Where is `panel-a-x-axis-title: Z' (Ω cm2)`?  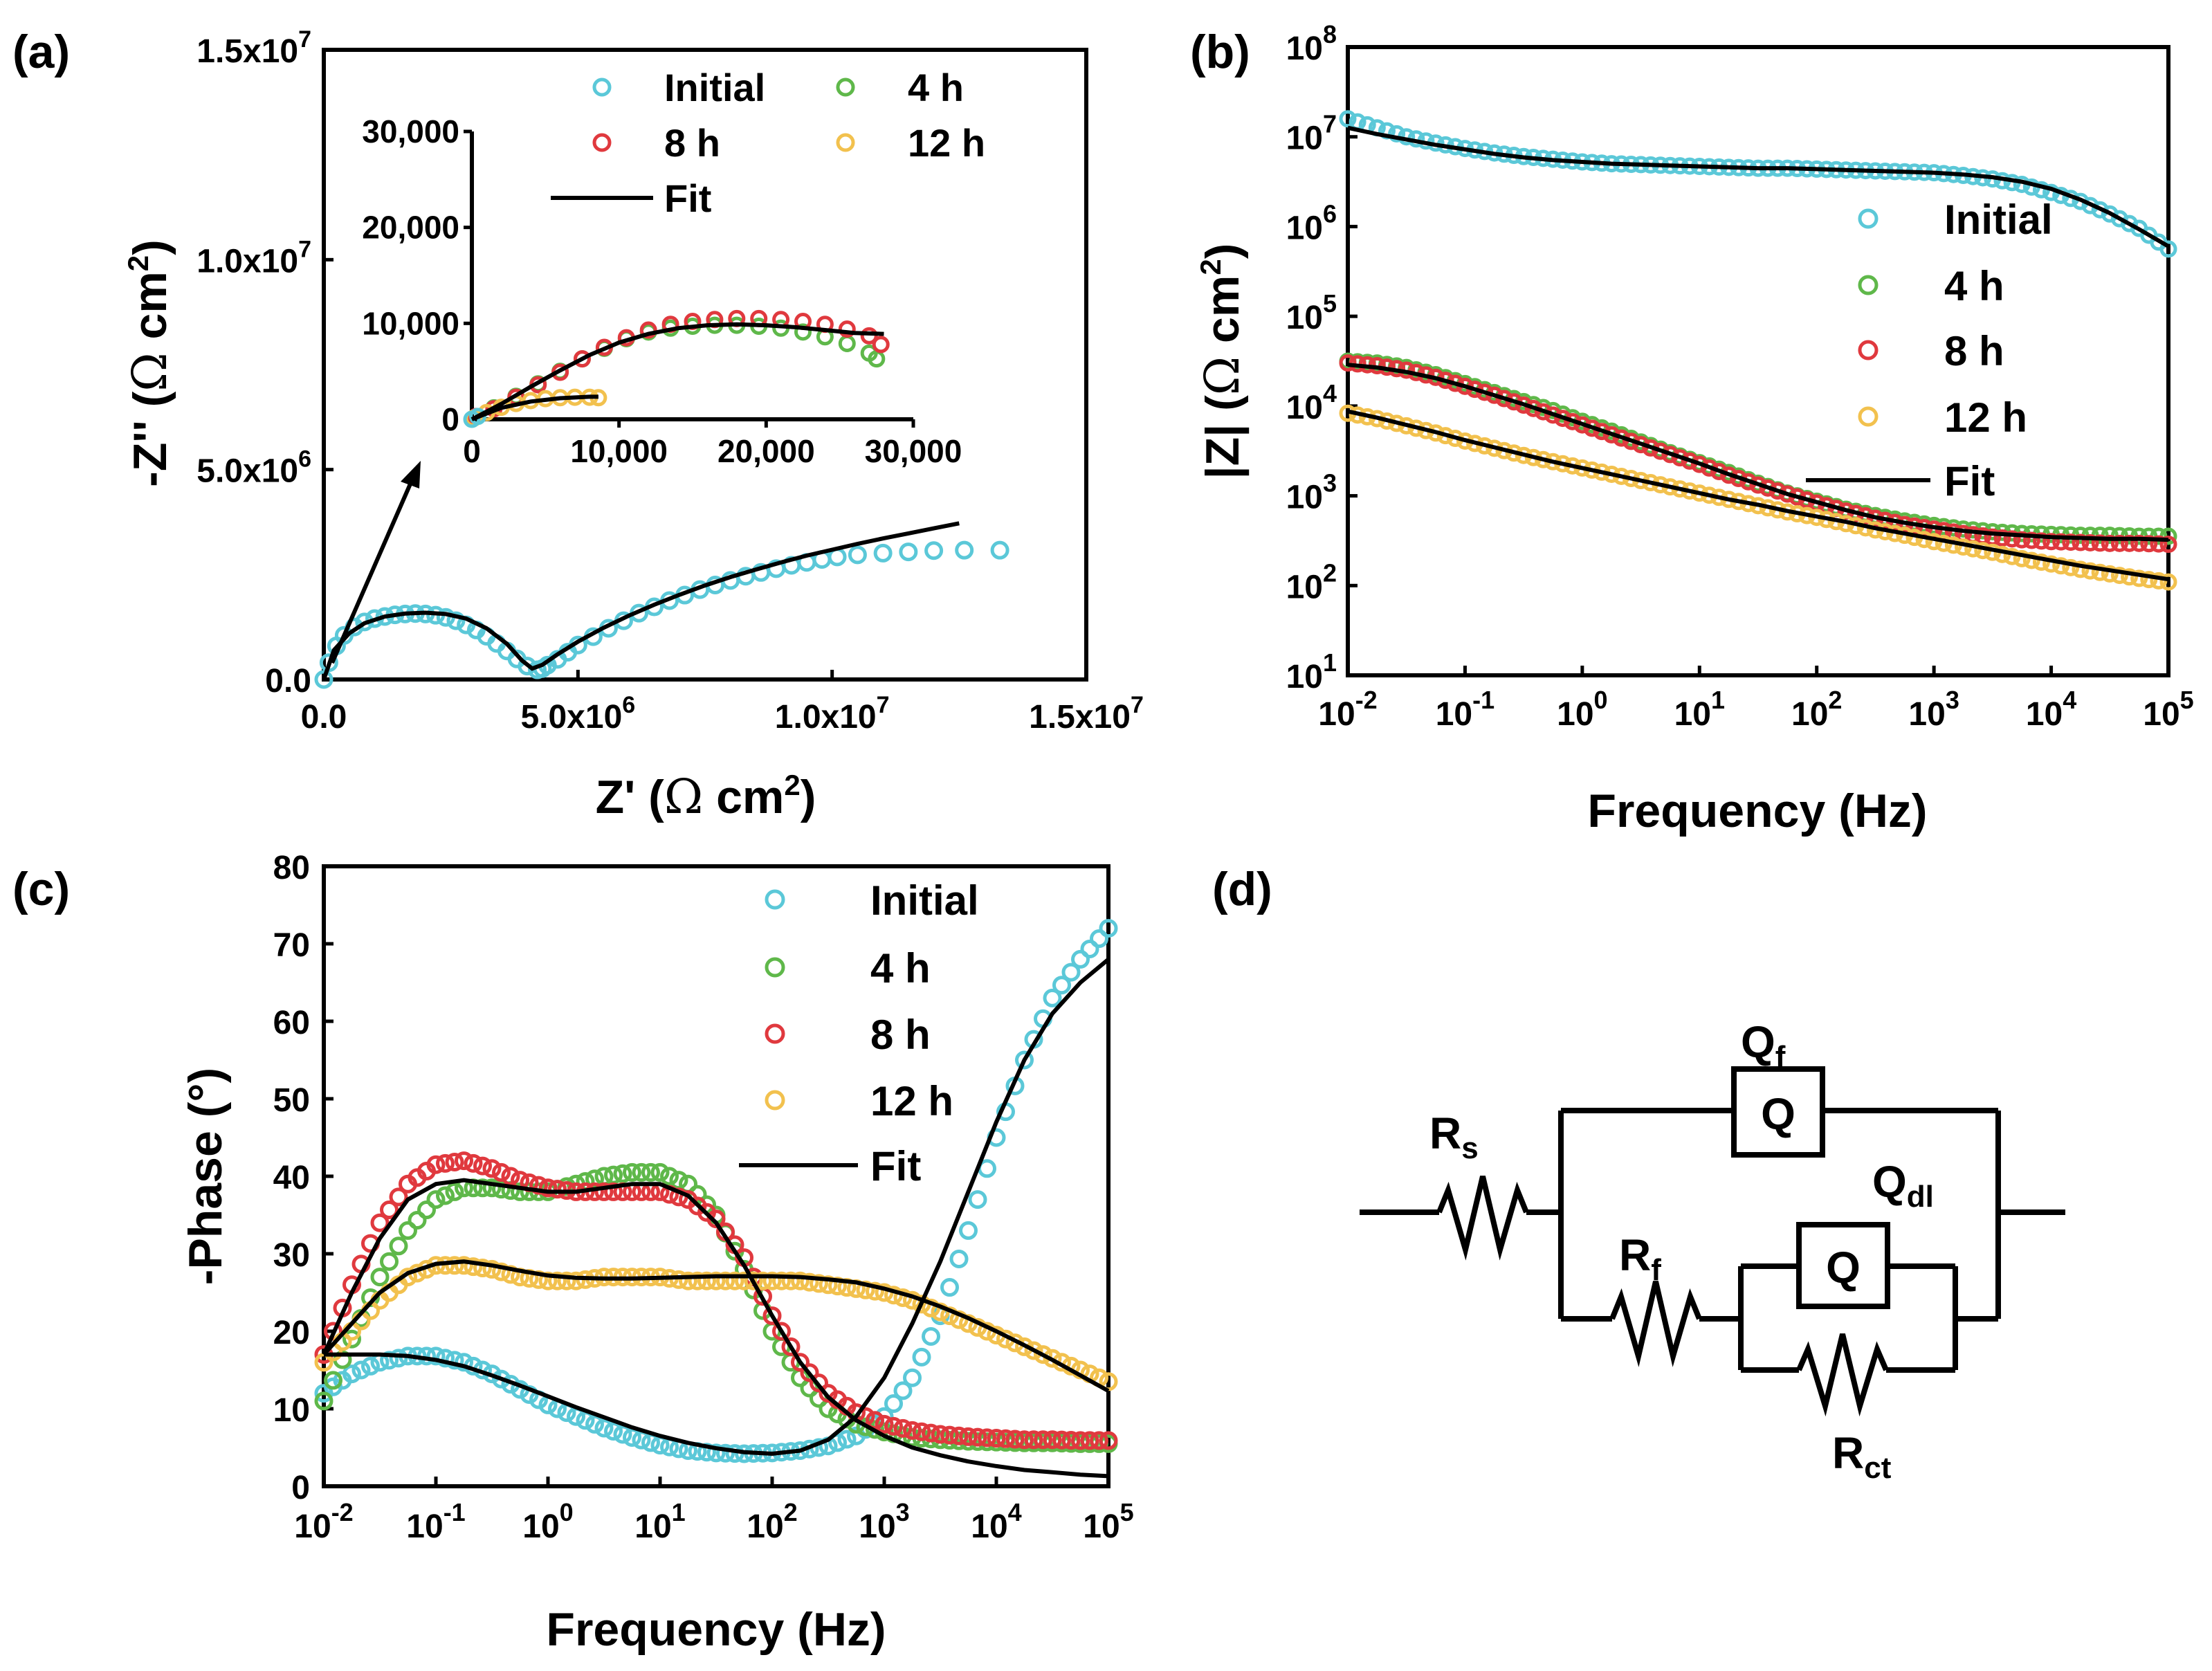 panel-a-x-axis-title: Z' (Ω cm2) is located at coordinates (706, 797).